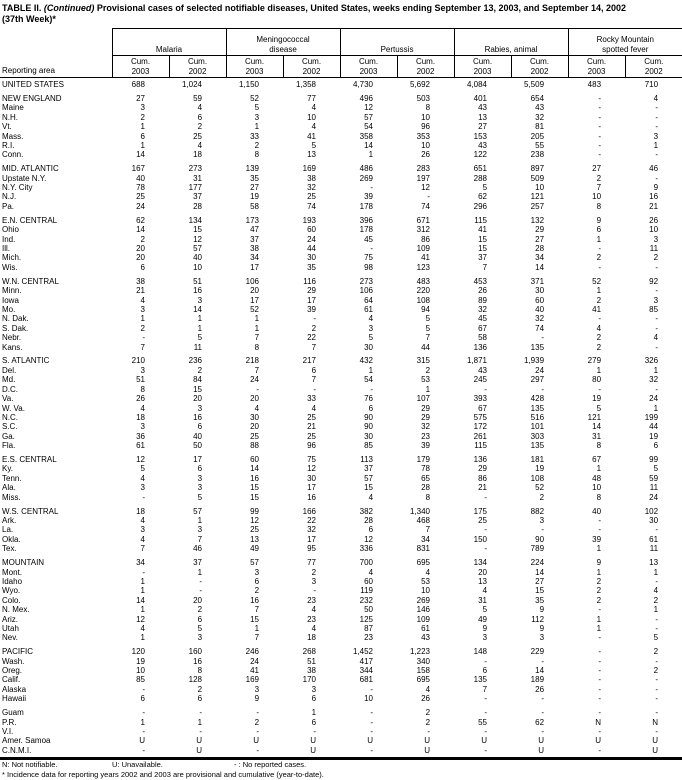 Image resolution: width=682 pixels, height=780 pixels. What do you see at coordinates (540, 370) in the screenshot?
I see `cell-value: 24` at bounding box center [540, 370].